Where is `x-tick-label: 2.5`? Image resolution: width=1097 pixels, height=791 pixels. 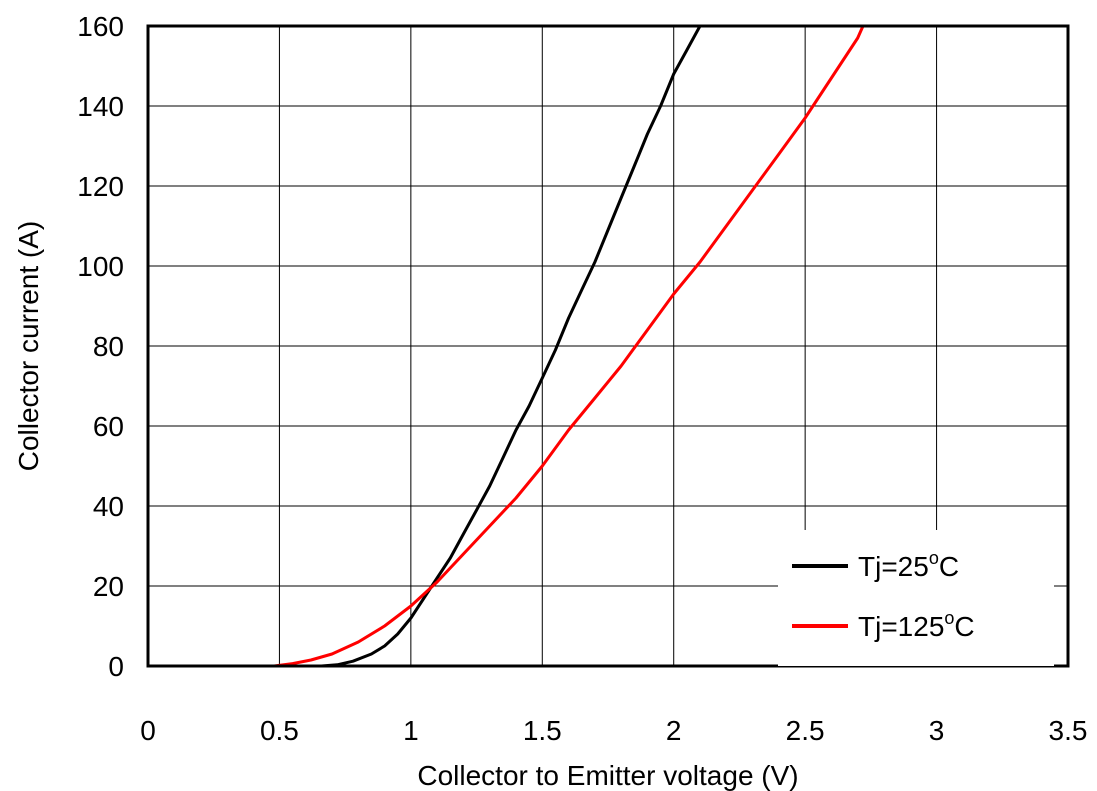
x-tick-label: 2.5 is located at coordinates (805, 730).